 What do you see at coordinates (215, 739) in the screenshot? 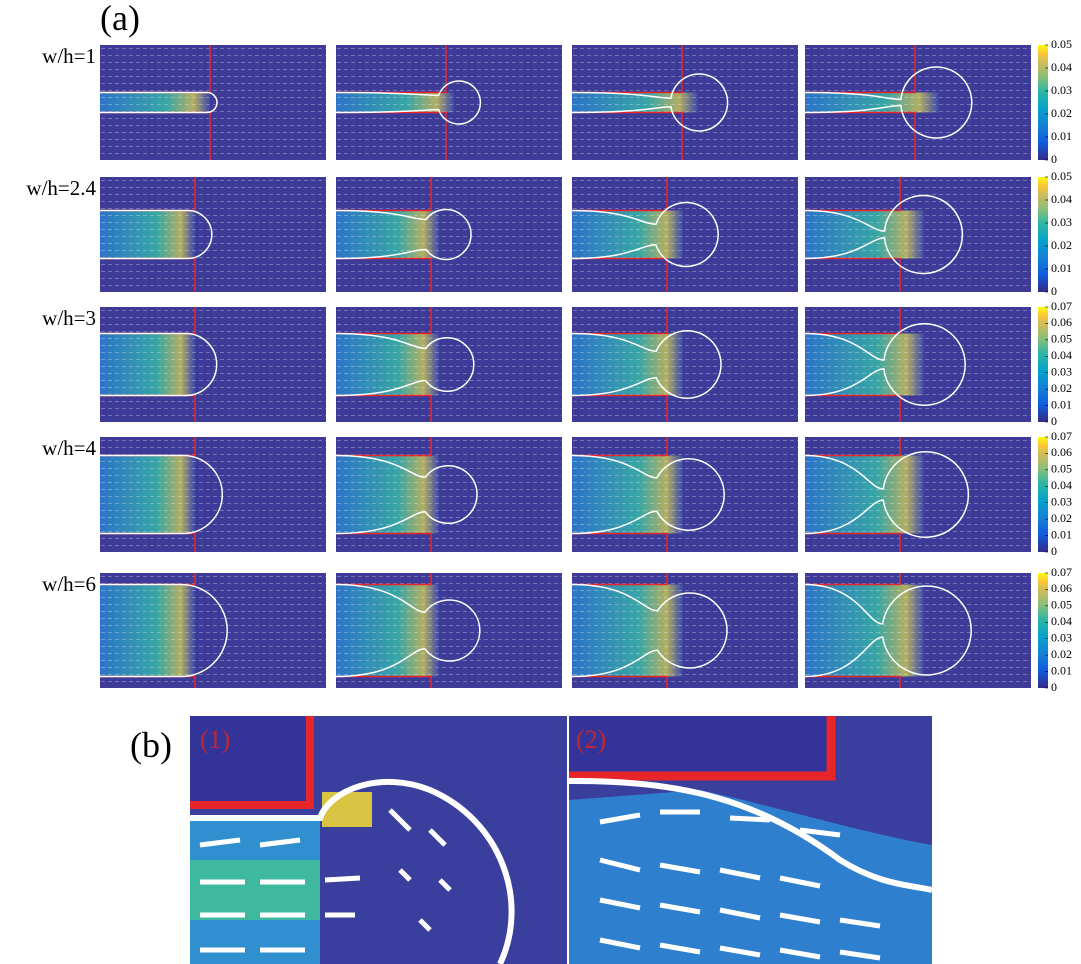
I see `inset-label: (1)` at bounding box center [215, 739].